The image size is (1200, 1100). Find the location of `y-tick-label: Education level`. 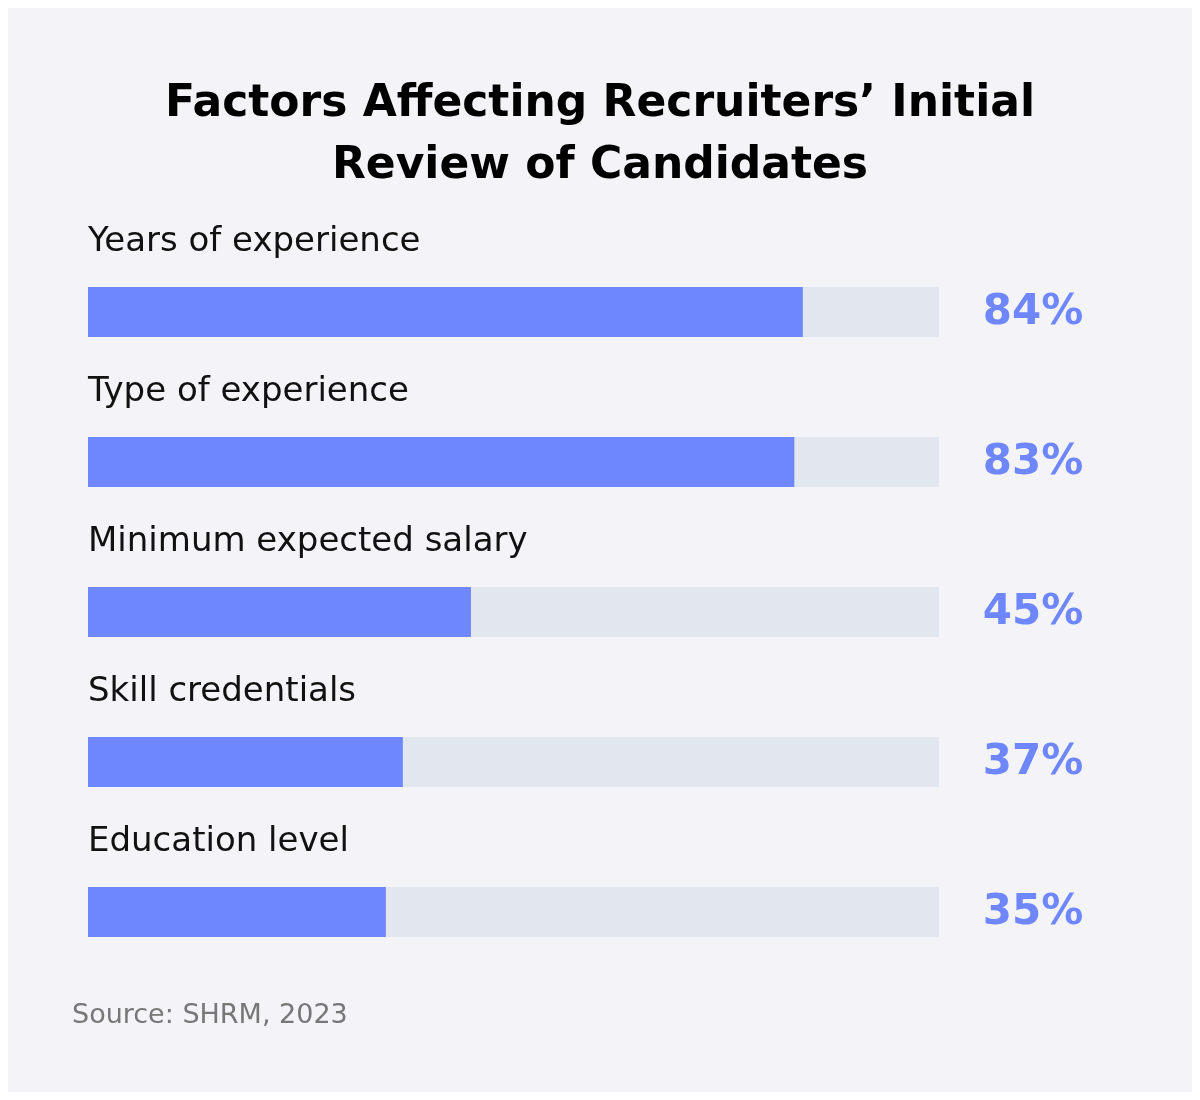

y-tick-label: Education level is located at coordinates (218, 838).